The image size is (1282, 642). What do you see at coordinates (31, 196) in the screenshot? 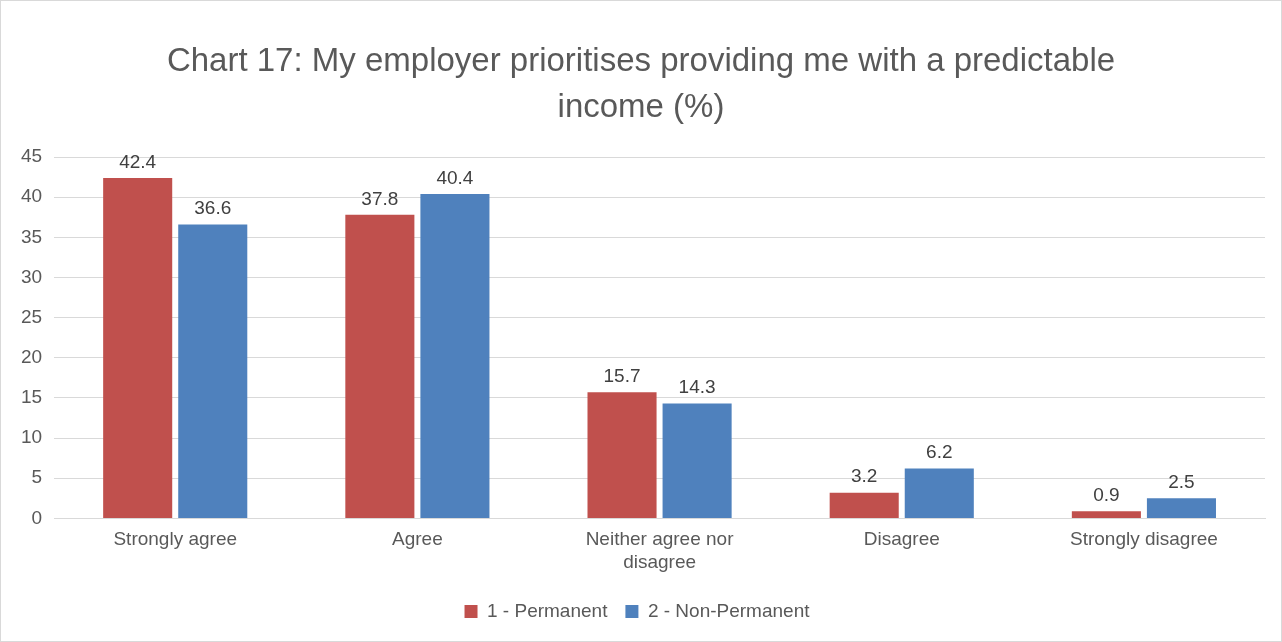
I see `y-tick-label: 40` at bounding box center [31, 196].